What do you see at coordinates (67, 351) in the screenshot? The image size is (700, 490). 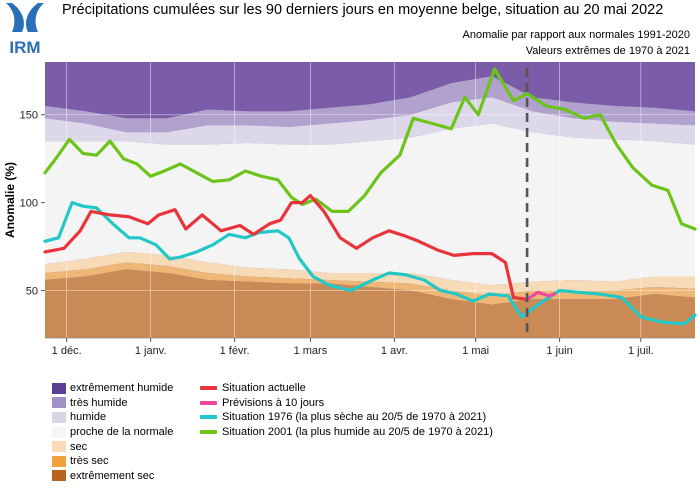 I see `x-tick-label: 1 déc.` at bounding box center [67, 351].